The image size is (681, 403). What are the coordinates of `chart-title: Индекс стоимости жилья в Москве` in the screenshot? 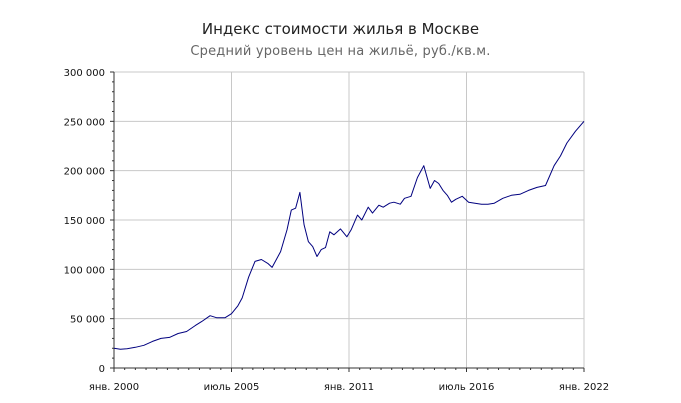 It's located at (340, 29).